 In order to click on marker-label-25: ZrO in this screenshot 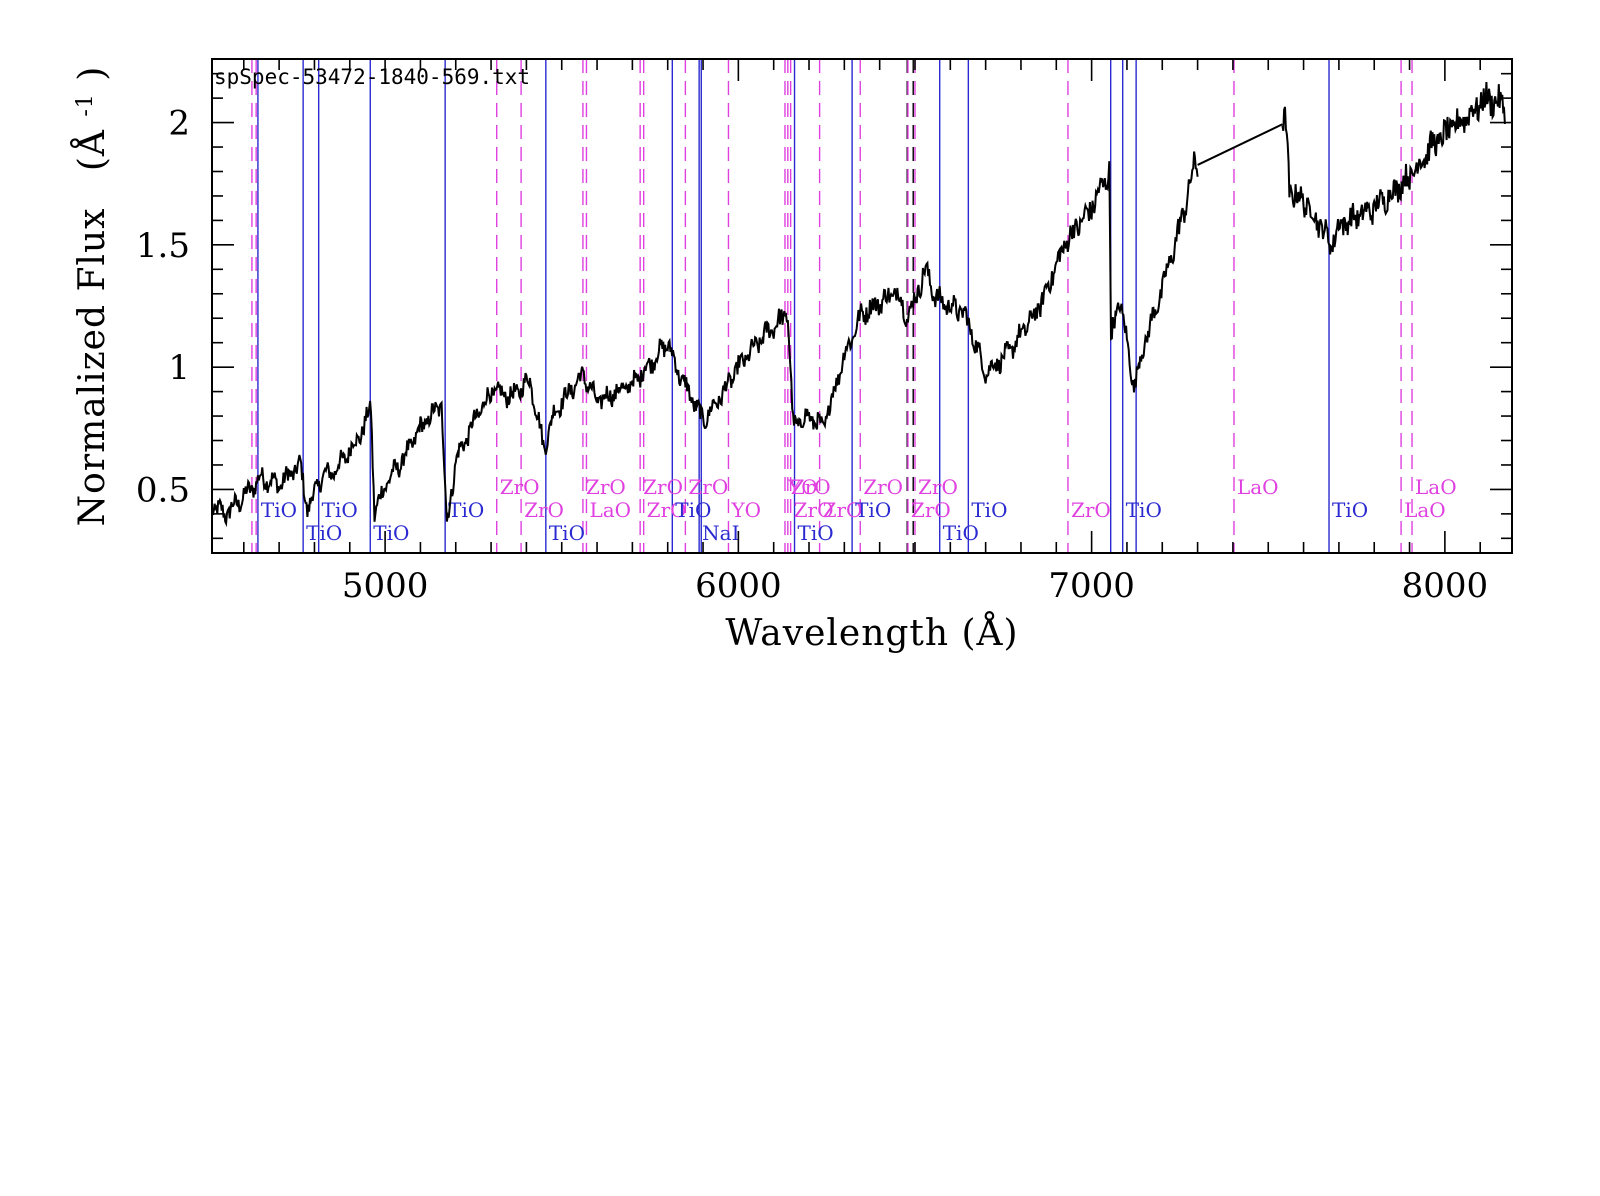, I will do `click(883, 487)`.